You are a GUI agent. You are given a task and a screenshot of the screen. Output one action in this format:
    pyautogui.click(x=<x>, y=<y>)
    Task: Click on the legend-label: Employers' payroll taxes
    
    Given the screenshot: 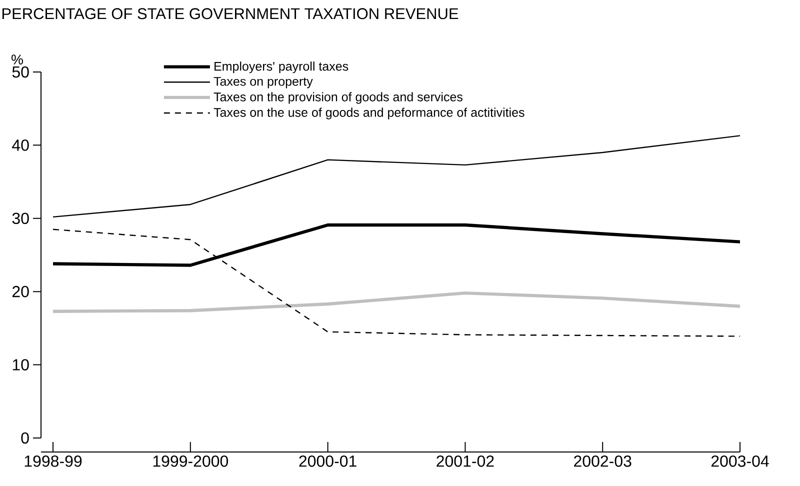 What is the action you would take?
    pyautogui.click(x=281, y=68)
    